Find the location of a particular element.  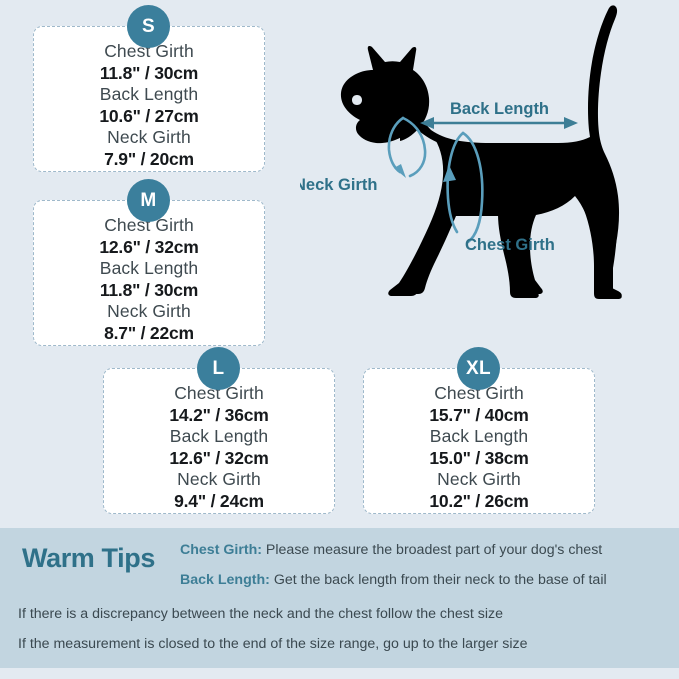

measurement-value: 14.2" / 36cm is located at coordinates (219, 415).